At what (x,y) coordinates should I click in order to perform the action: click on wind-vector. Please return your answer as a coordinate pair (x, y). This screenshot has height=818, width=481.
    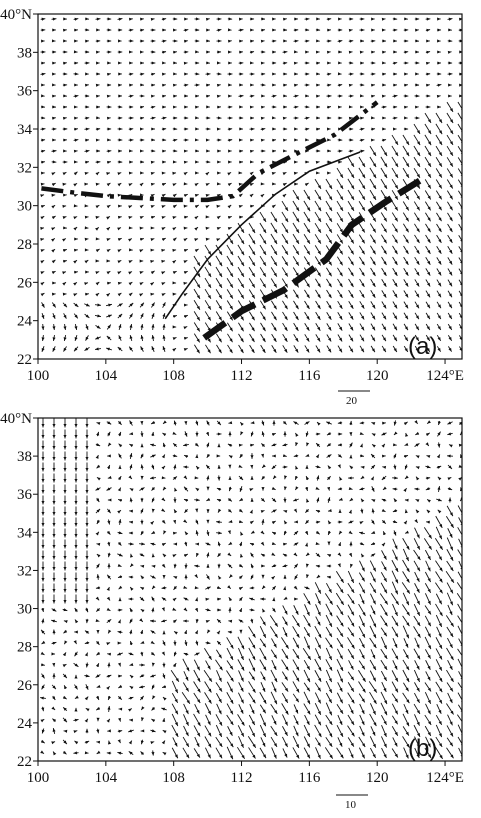
    Looking at the image, I should click on (459, 575).